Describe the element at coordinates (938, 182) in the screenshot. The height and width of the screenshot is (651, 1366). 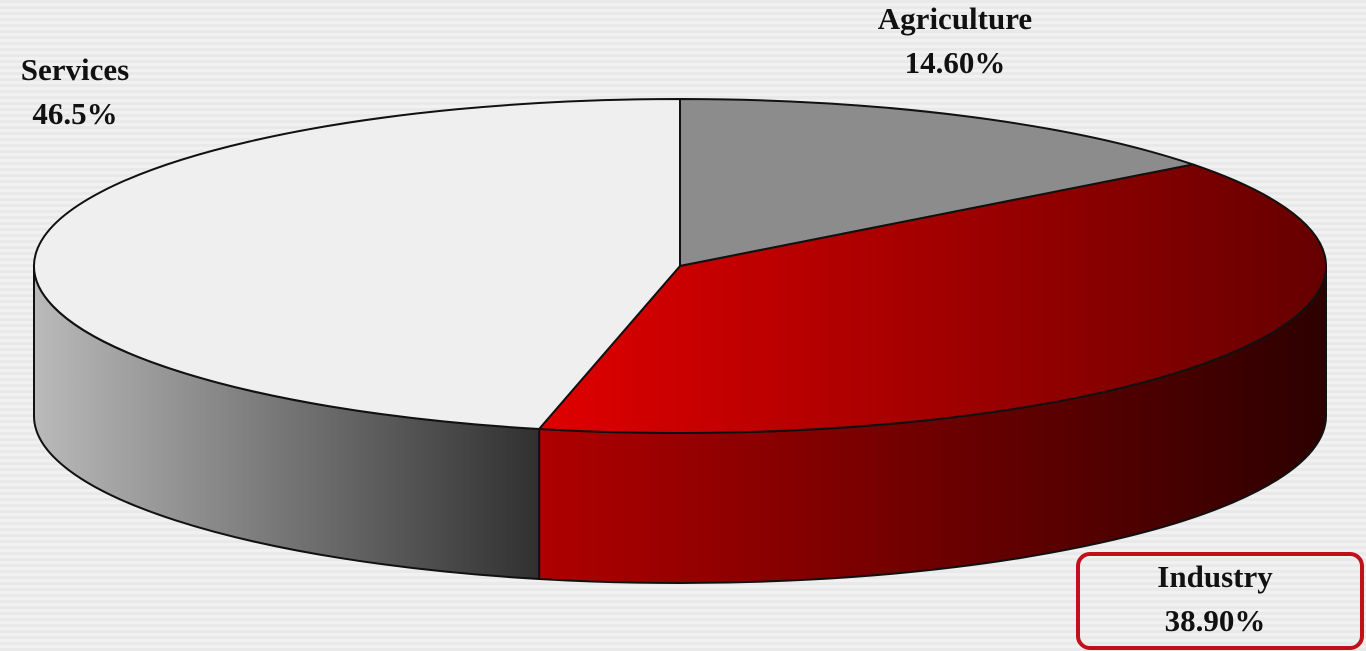
I see `slice` at that location.